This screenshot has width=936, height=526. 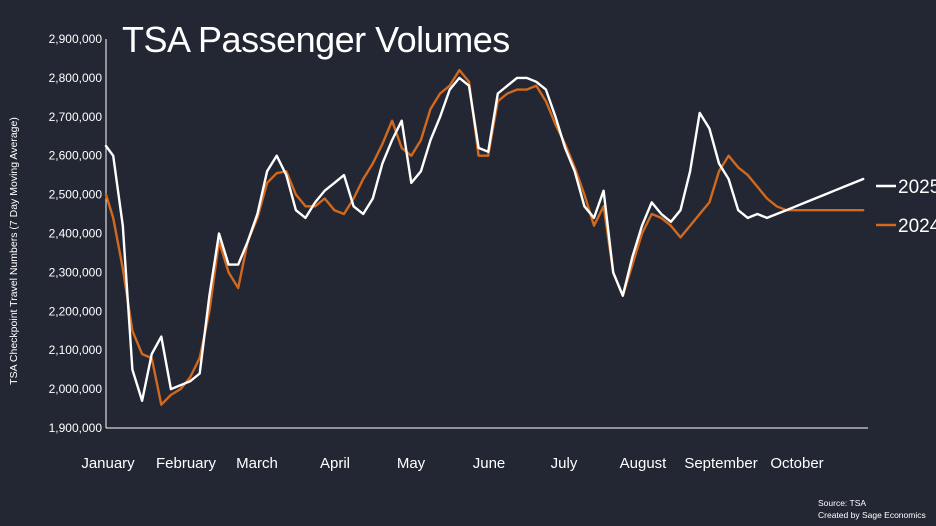 I want to click on y-tick-label: 2,600,000, so click(x=76, y=156).